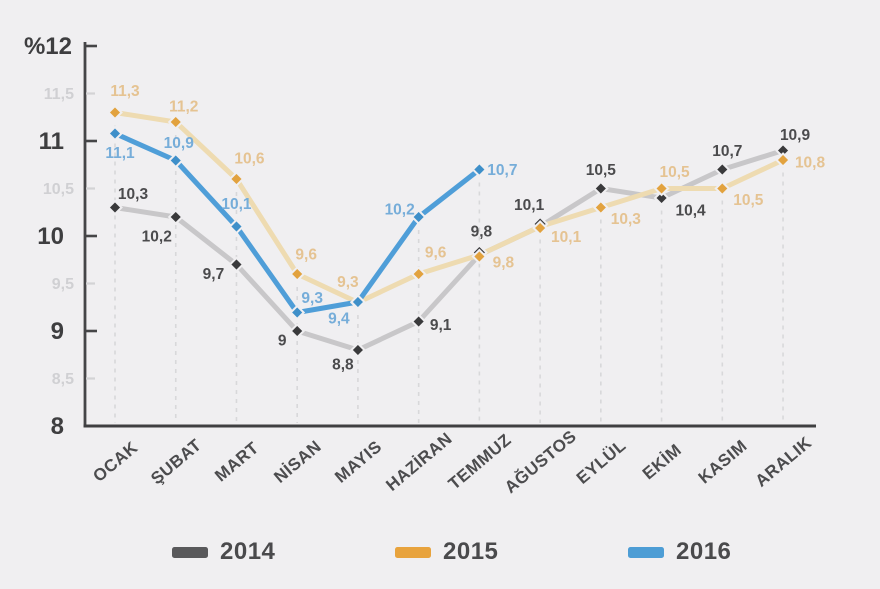 The width and height of the screenshot is (880, 589). Describe the element at coordinates (600, 207) in the screenshot. I see `data-point-2015-eylül` at that location.